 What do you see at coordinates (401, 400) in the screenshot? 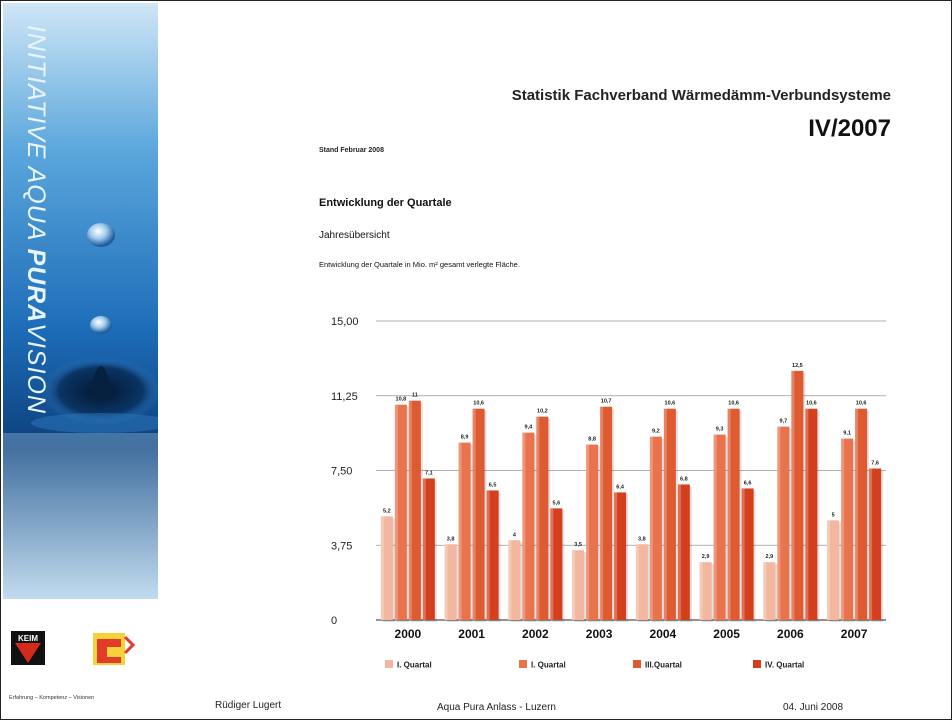
I see `data-label: 10,8` at bounding box center [401, 400].